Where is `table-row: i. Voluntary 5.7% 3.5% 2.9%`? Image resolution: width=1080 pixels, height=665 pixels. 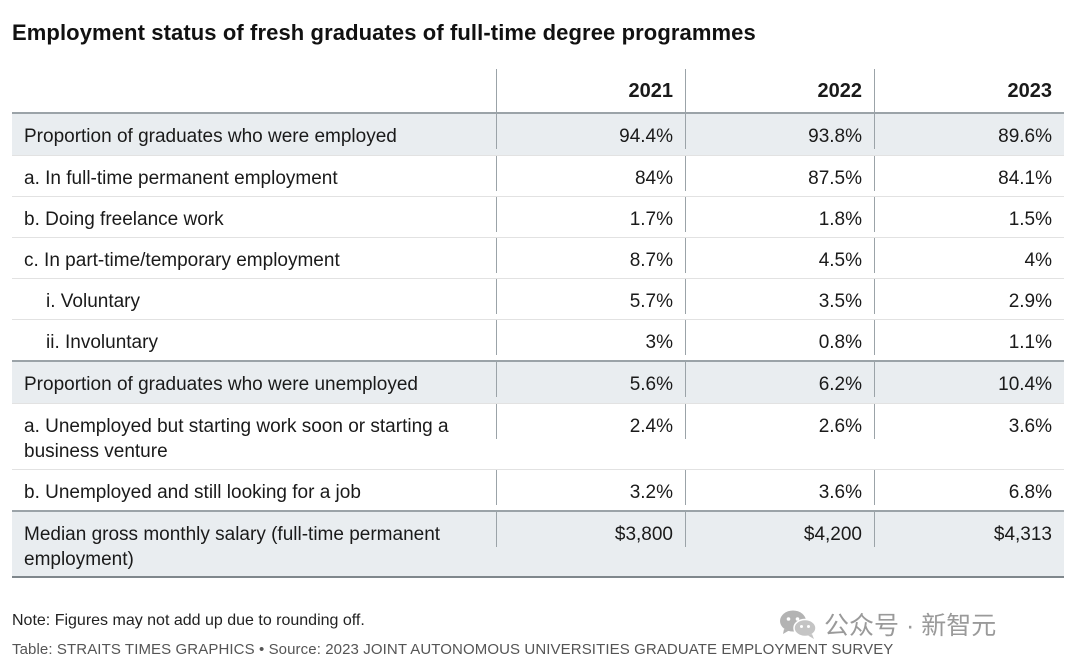 table-row: i. Voluntary 5.7% 3.5% 2.9% is located at coordinates (538, 299).